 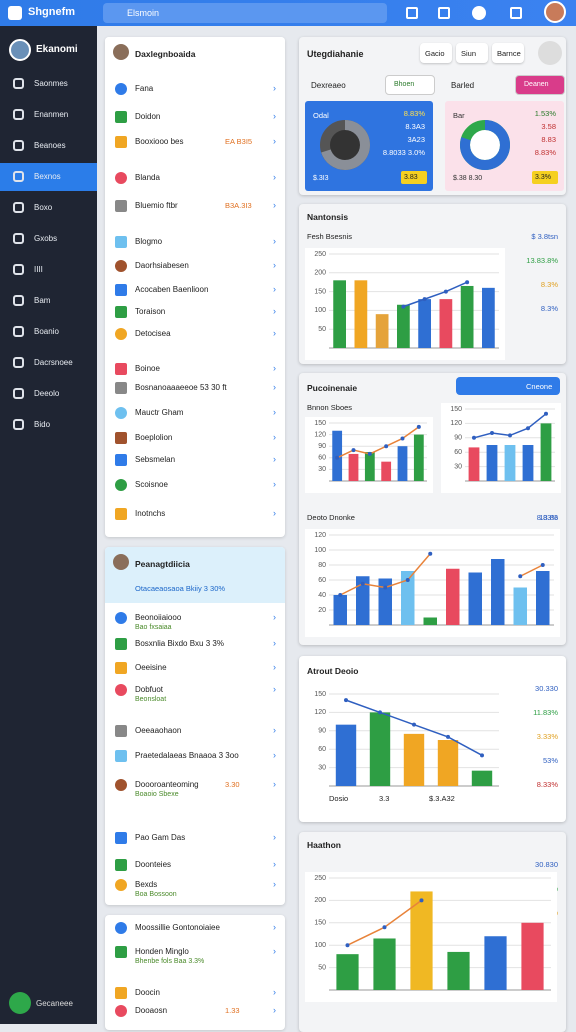 What do you see at coordinates (555, 12) in the screenshot?
I see `avatar` at bounding box center [555, 12].